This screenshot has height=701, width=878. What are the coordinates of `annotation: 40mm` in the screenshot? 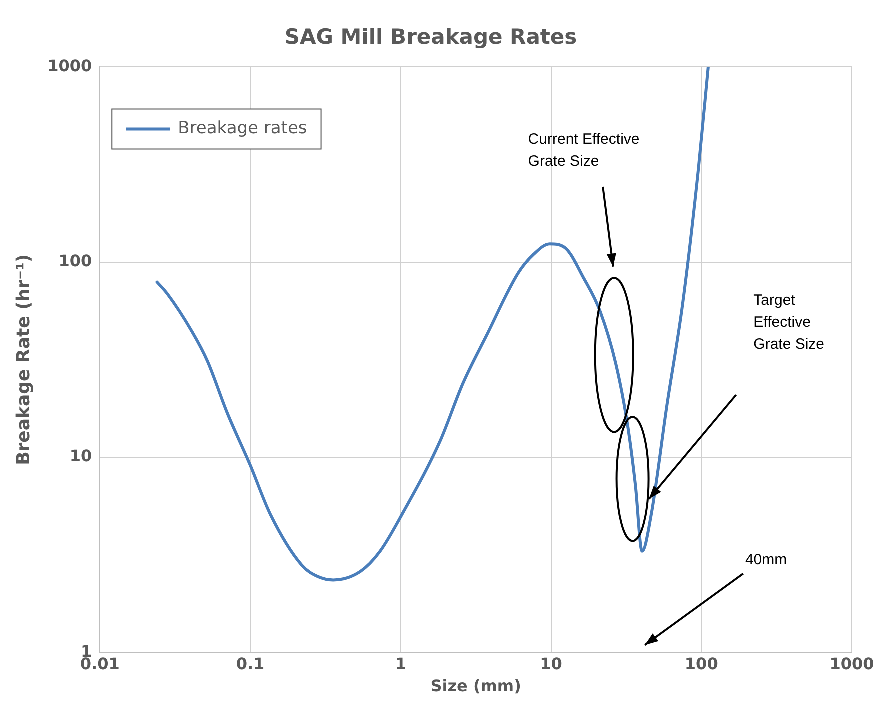 It's located at (766, 559).